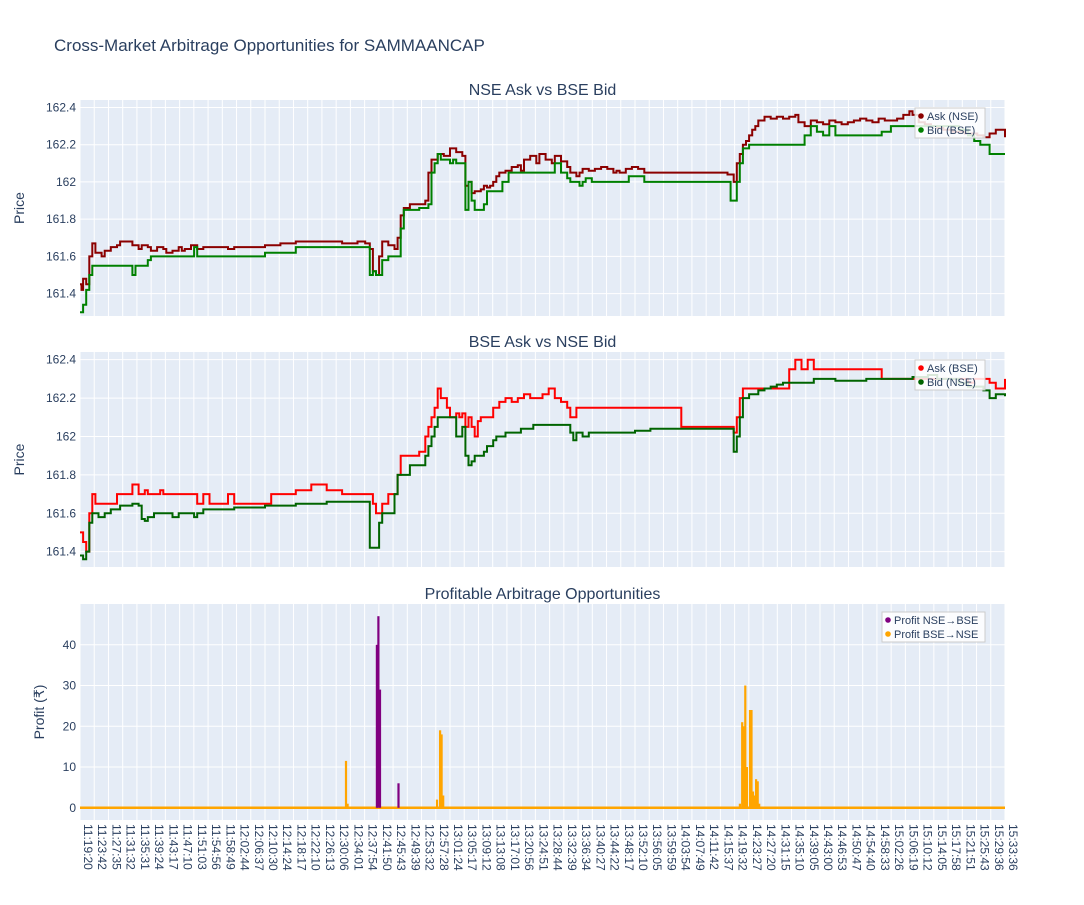  I want to click on x-tick-label: 14:35:10, so click(800, 847).